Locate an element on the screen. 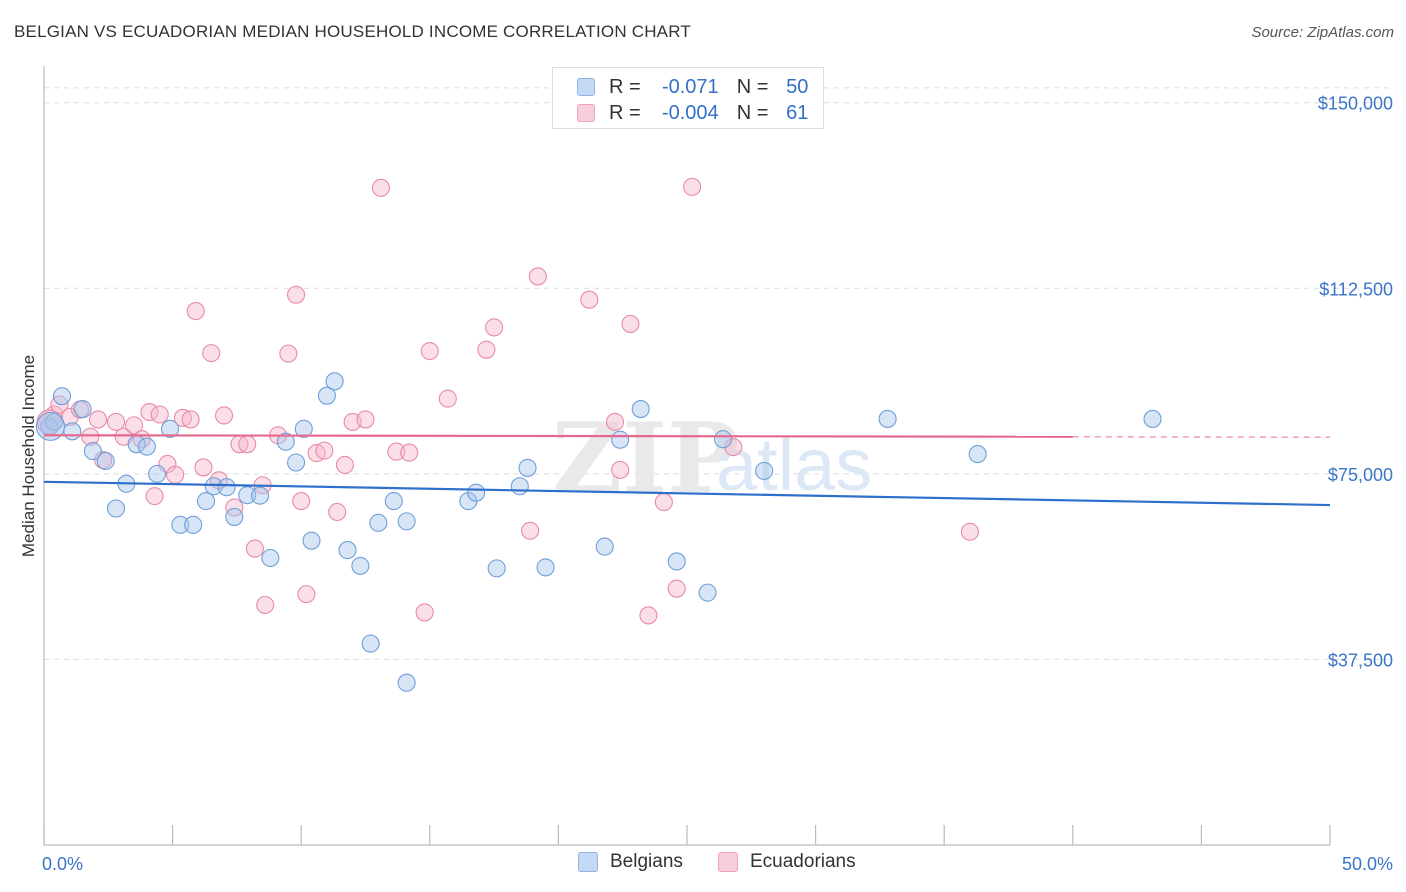  y-tick-label-1: $75,000 is located at coordinates (1360, 475).